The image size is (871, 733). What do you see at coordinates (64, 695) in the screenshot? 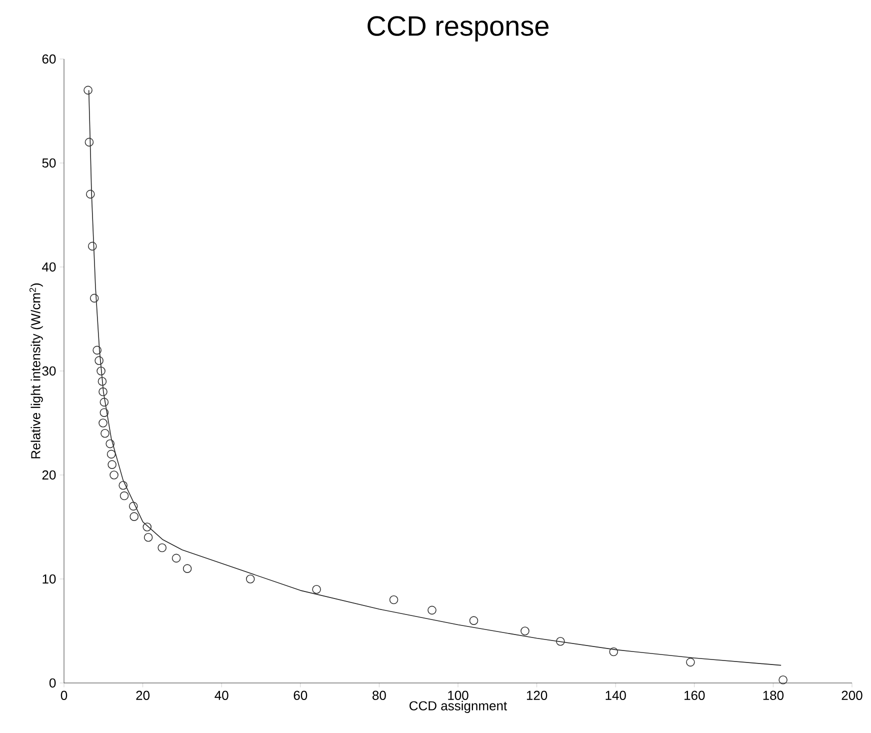
I see `x-tick-label: 0` at bounding box center [64, 695].